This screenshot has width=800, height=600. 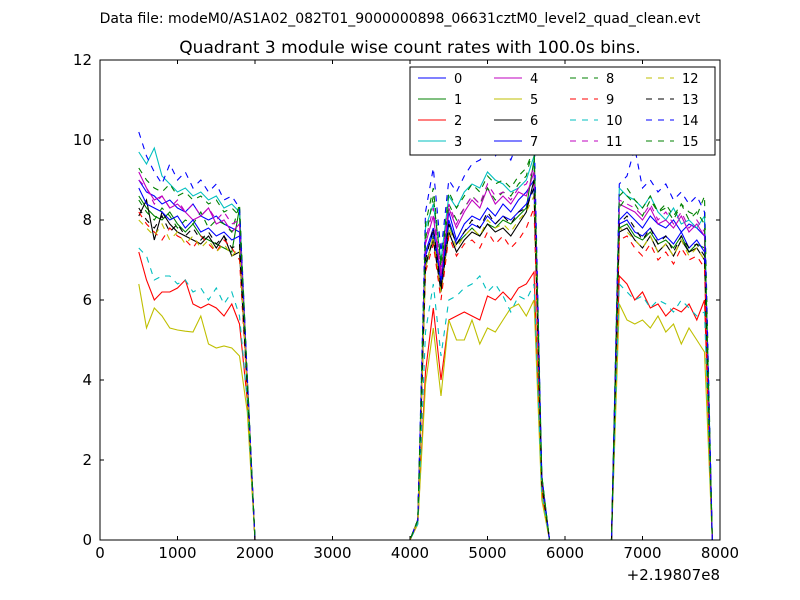 I want to click on y-tick-label: 4, so click(x=87, y=380).